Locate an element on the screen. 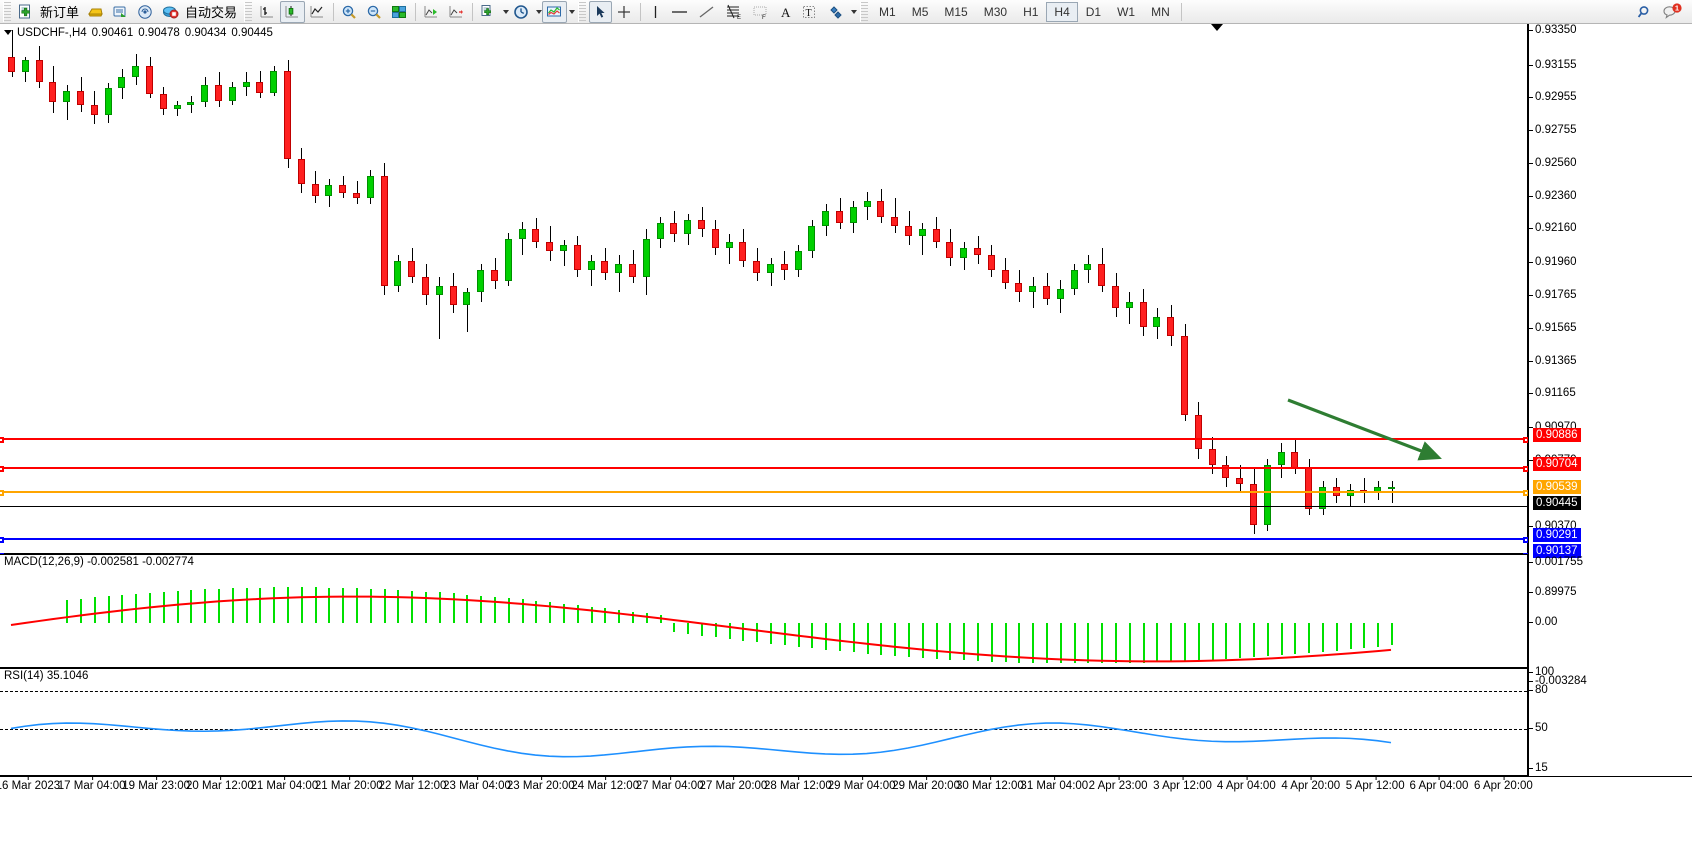 The image size is (1692, 849). chart-menu-caret-icon is located at coordinates (8, 32).